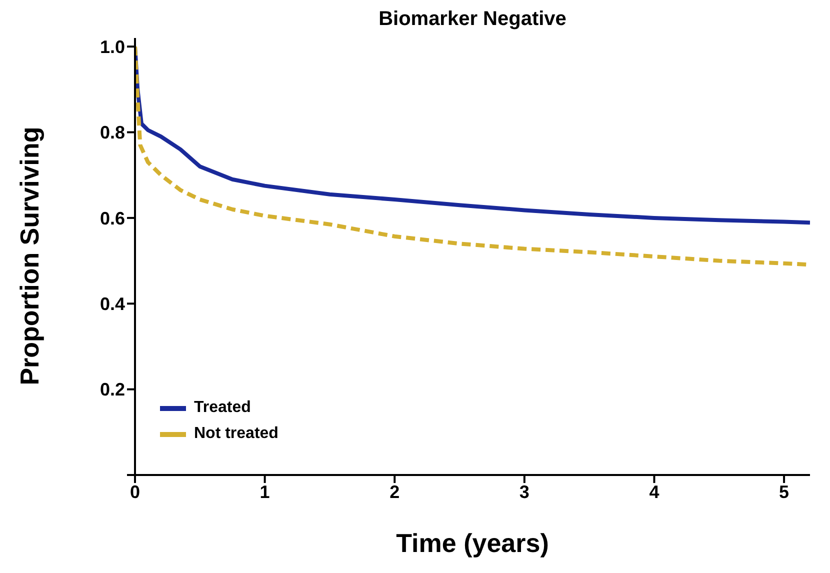 This screenshot has height=573, width=830. What do you see at coordinates (473, 19) in the screenshot?
I see `chart-title: Biomarker Negative` at bounding box center [473, 19].